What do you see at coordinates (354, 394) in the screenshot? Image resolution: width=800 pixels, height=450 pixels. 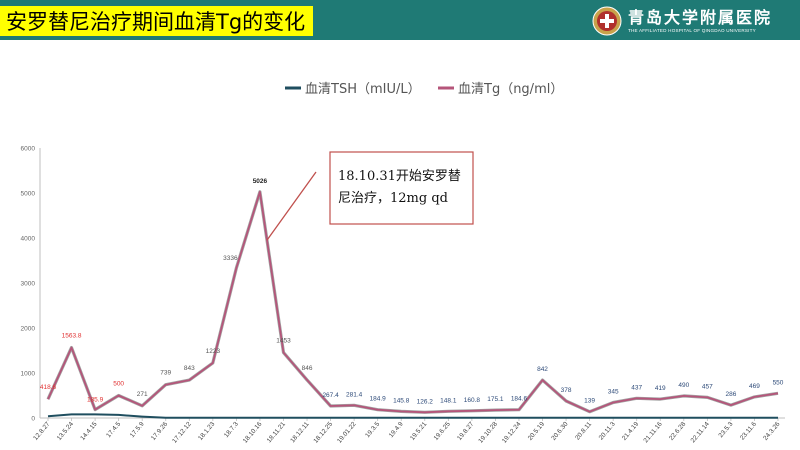 I see `tg-data-label: 281.4` at bounding box center [354, 394].